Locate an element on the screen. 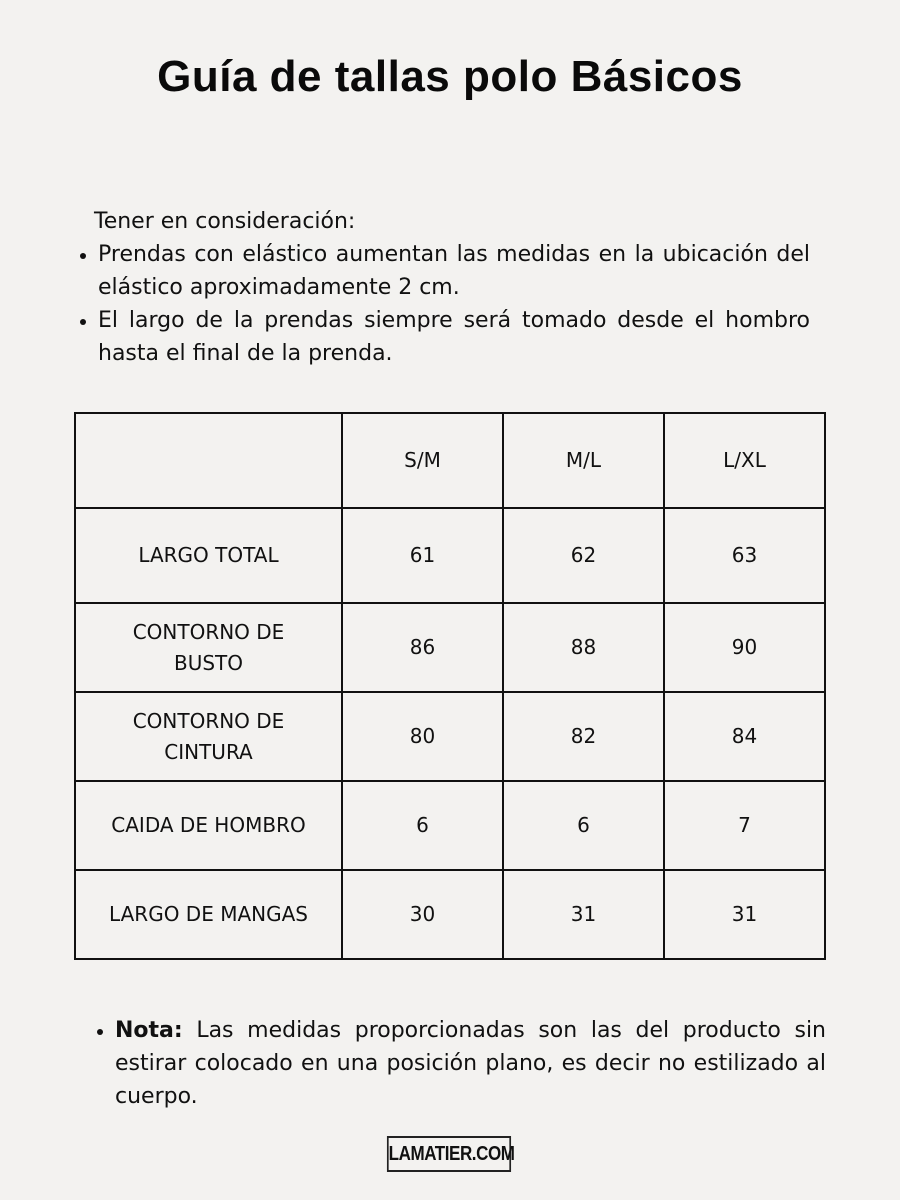  table-row: CAIDA DE HOMBRO 6 6 7 is located at coordinates (450, 825).